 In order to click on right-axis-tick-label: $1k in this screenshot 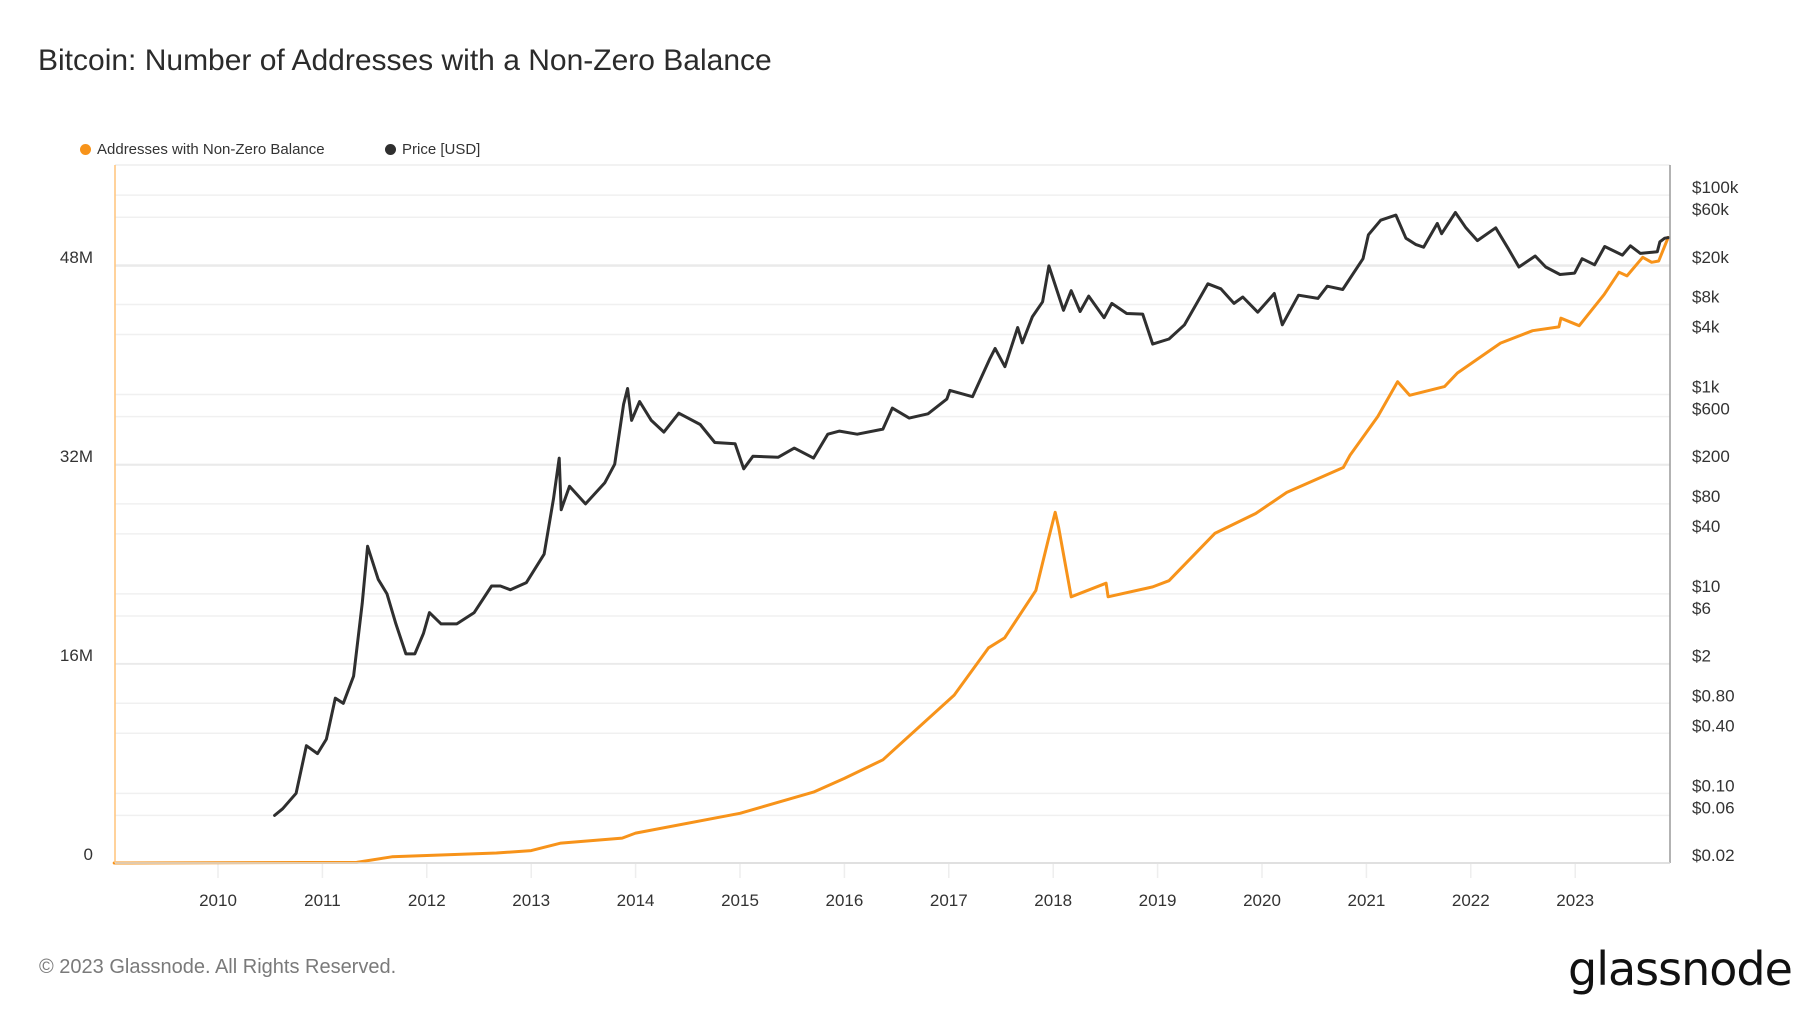, I will do `click(1706, 387)`.